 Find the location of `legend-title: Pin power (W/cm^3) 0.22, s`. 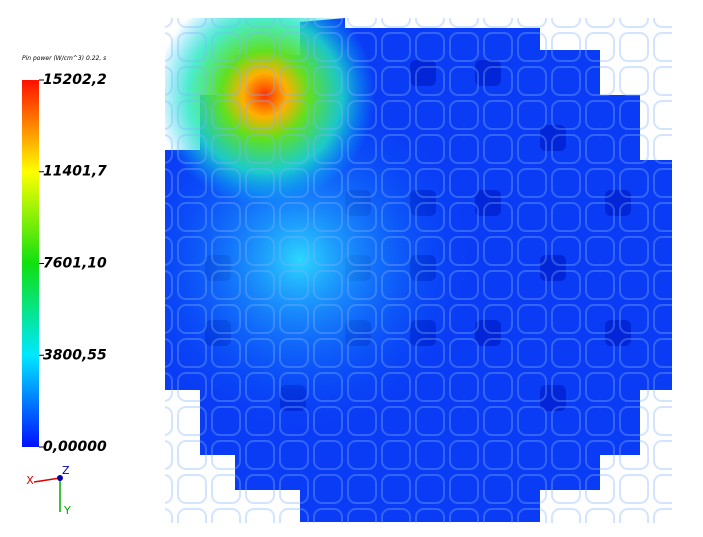

legend-title: Pin power (W/cm^3) 0.22, s is located at coordinates (64, 58).